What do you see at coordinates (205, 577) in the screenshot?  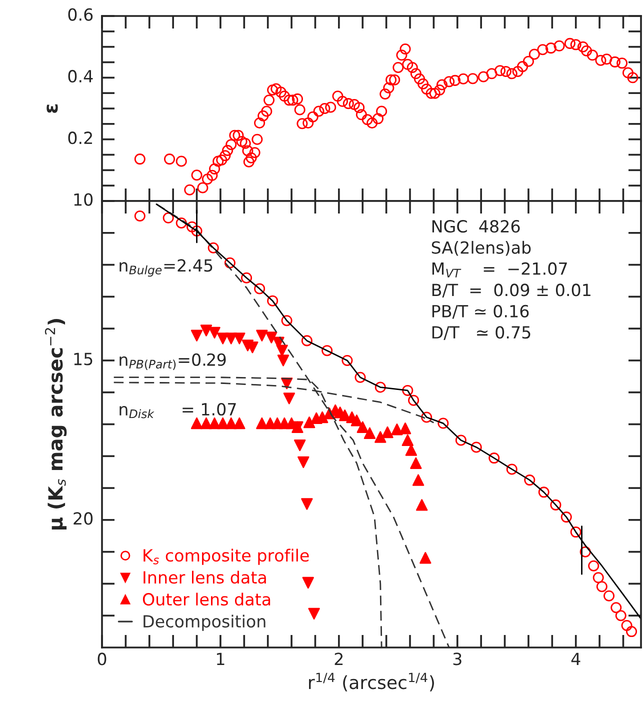 I see `legend-label: Inner lens data` at bounding box center [205, 577].